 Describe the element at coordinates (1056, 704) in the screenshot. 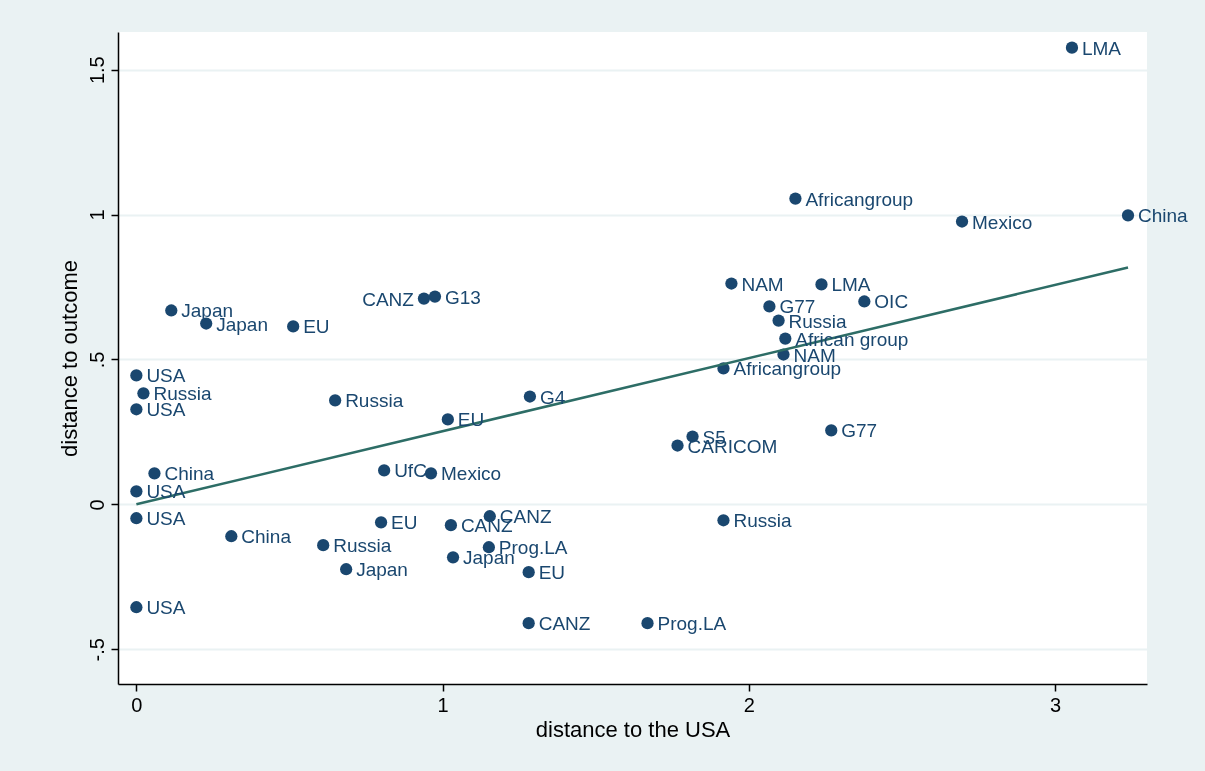

I see `x-tick-label: 3` at that location.